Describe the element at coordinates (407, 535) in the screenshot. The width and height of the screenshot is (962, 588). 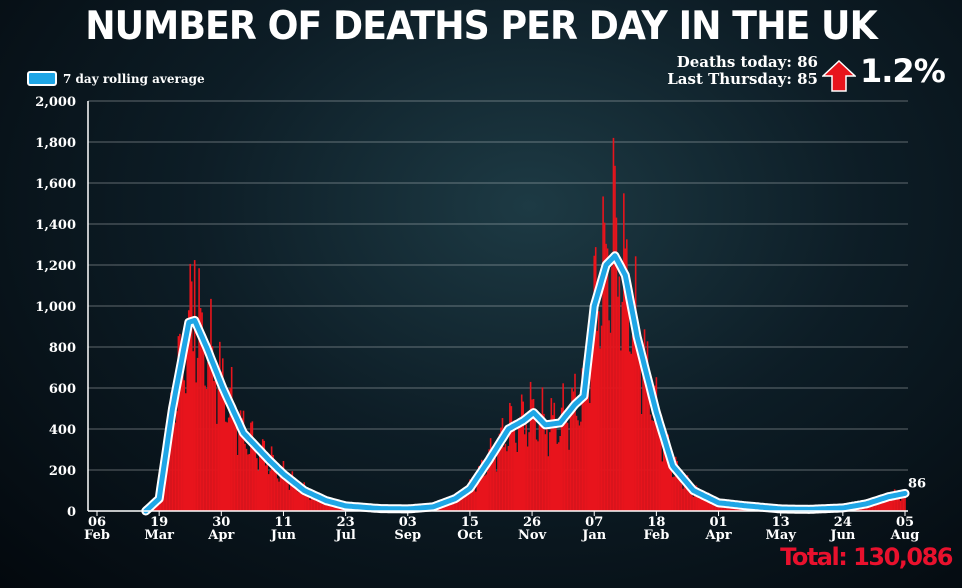
I see `x-tick-month: Sep` at that location.